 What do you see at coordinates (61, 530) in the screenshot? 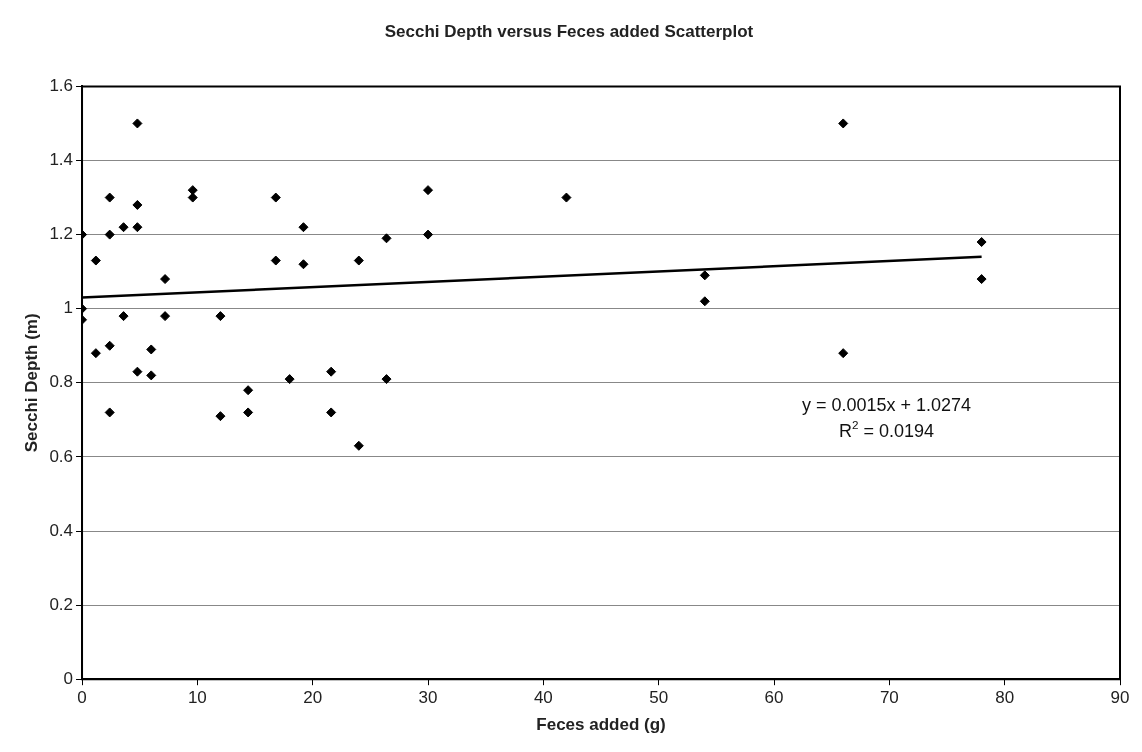
I see `y-tick-label: 0.4` at bounding box center [61, 530].